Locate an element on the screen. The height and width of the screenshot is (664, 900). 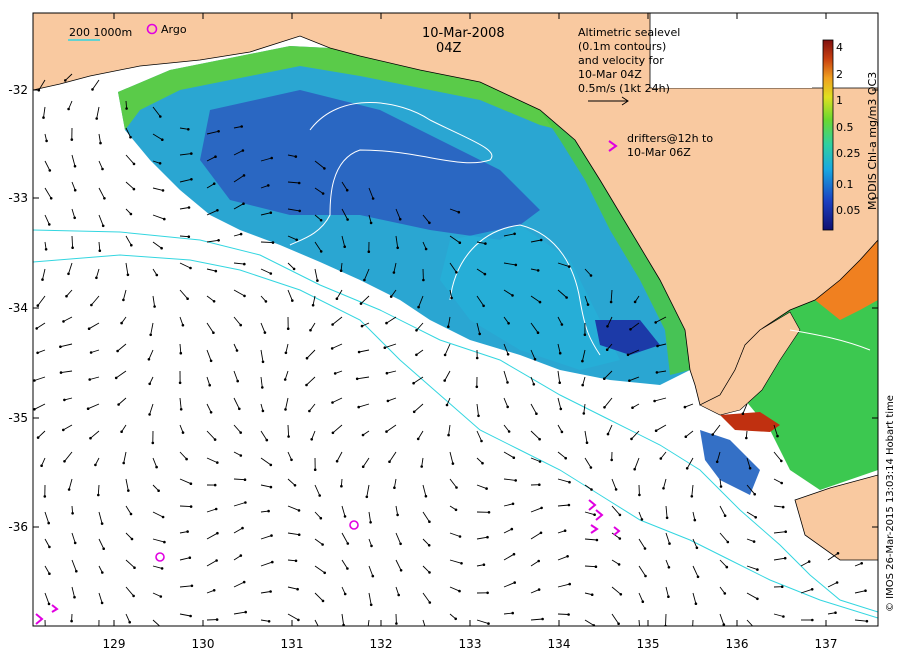
lon-tick-label: 137 is located at coordinates (826, 644).